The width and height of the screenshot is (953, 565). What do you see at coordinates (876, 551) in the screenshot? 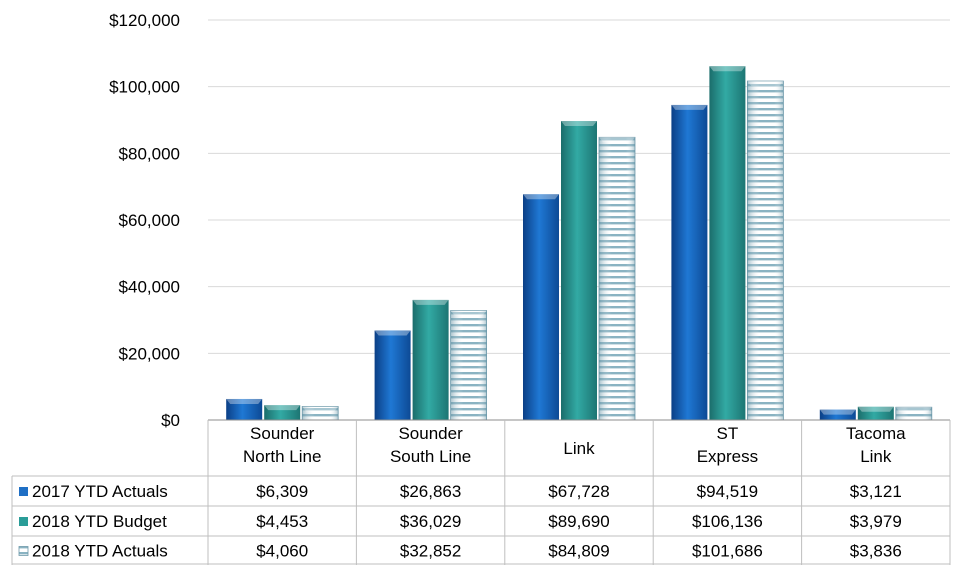
I see `data-label: $3,836` at bounding box center [876, 551].